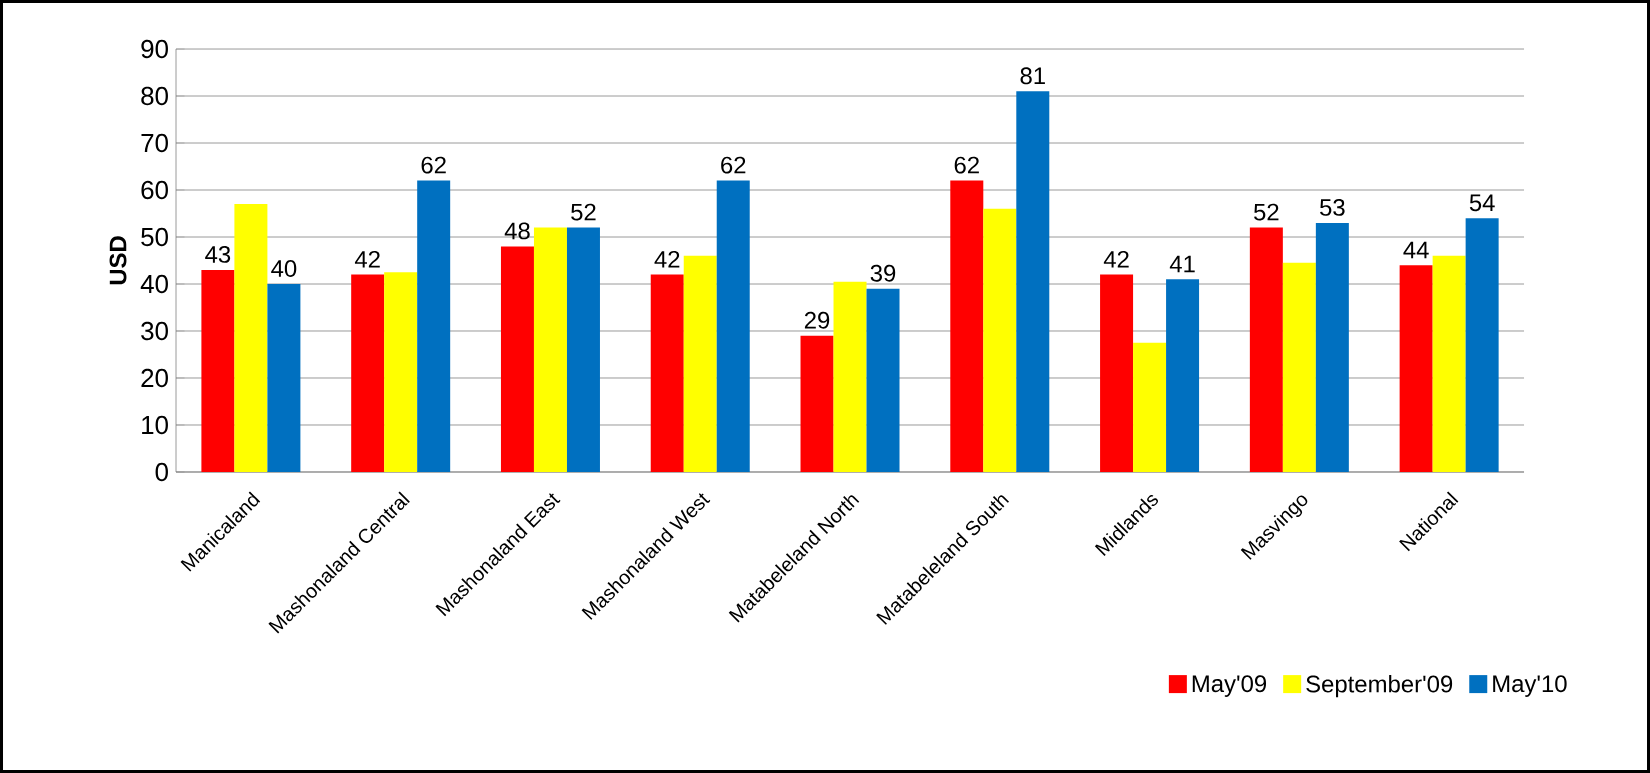 The width and height of the screenshot is (1650, 773). Describe the element at coordinates (517, 231) in the screenshot. I see `data-label: 48` at that location.